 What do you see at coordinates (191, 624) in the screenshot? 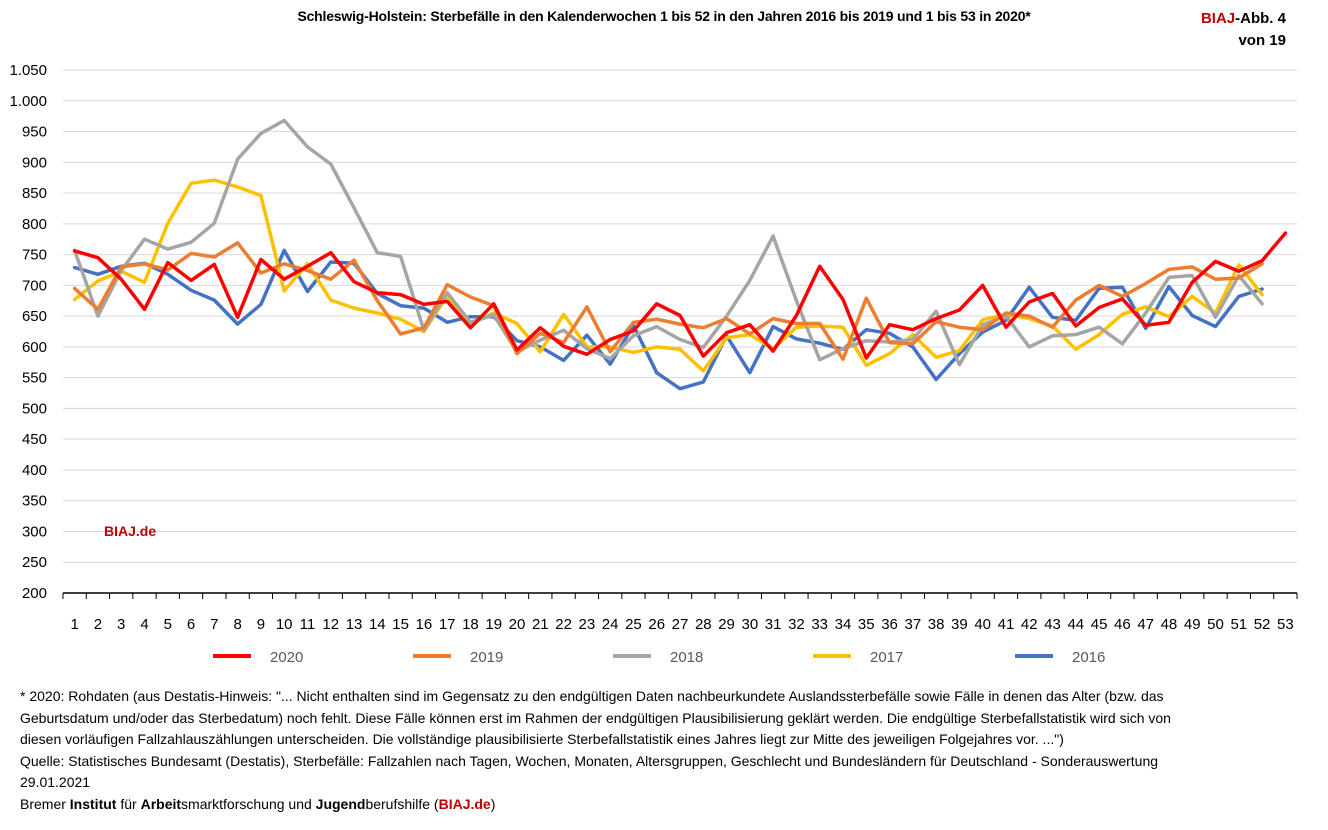
I see `x-tick-label: 6` at bounding box center [191, 624].